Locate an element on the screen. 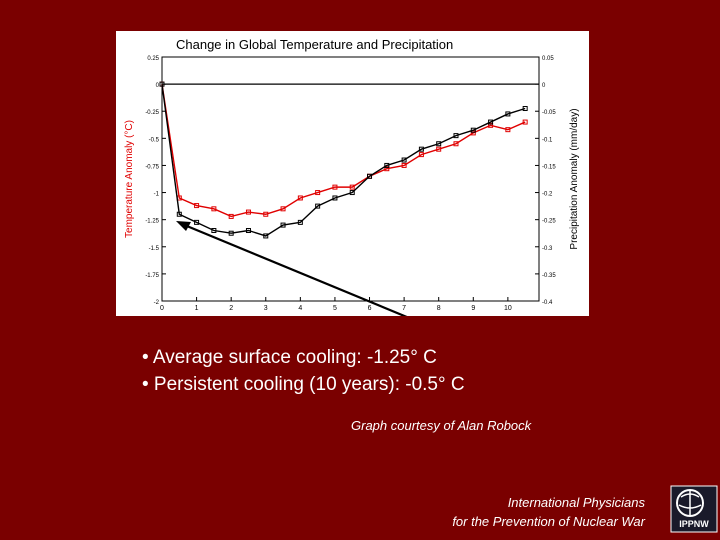 The height and width of the screenshot is (540, 720). x-tick-label: 7 is located at coordinates (404, 308).